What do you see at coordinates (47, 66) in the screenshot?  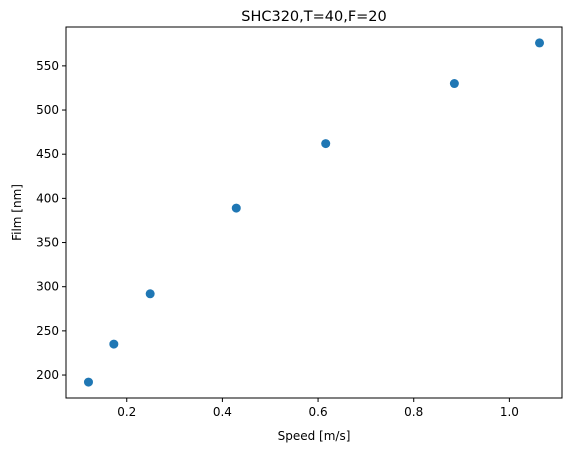 I see `y-tick-label: 550` at bounding box center [47, 66].